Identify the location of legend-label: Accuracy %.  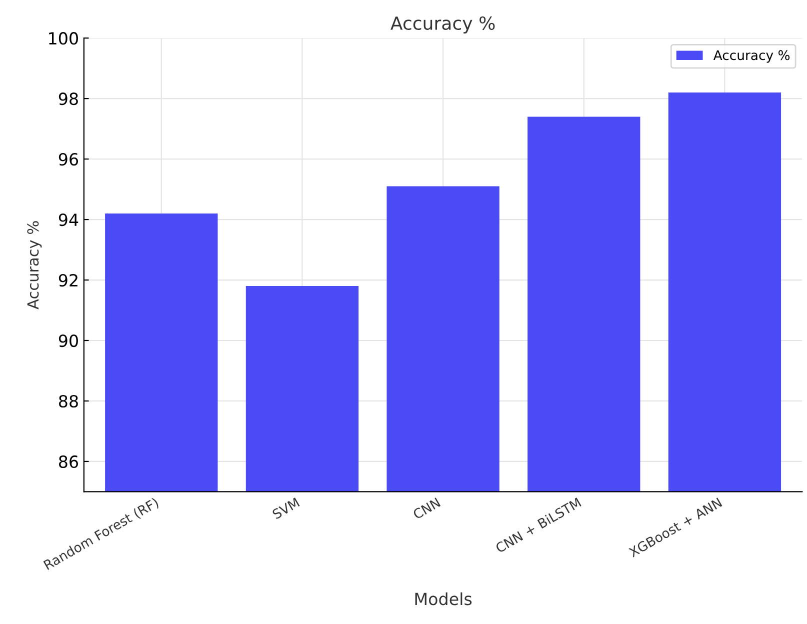
(751, 56).